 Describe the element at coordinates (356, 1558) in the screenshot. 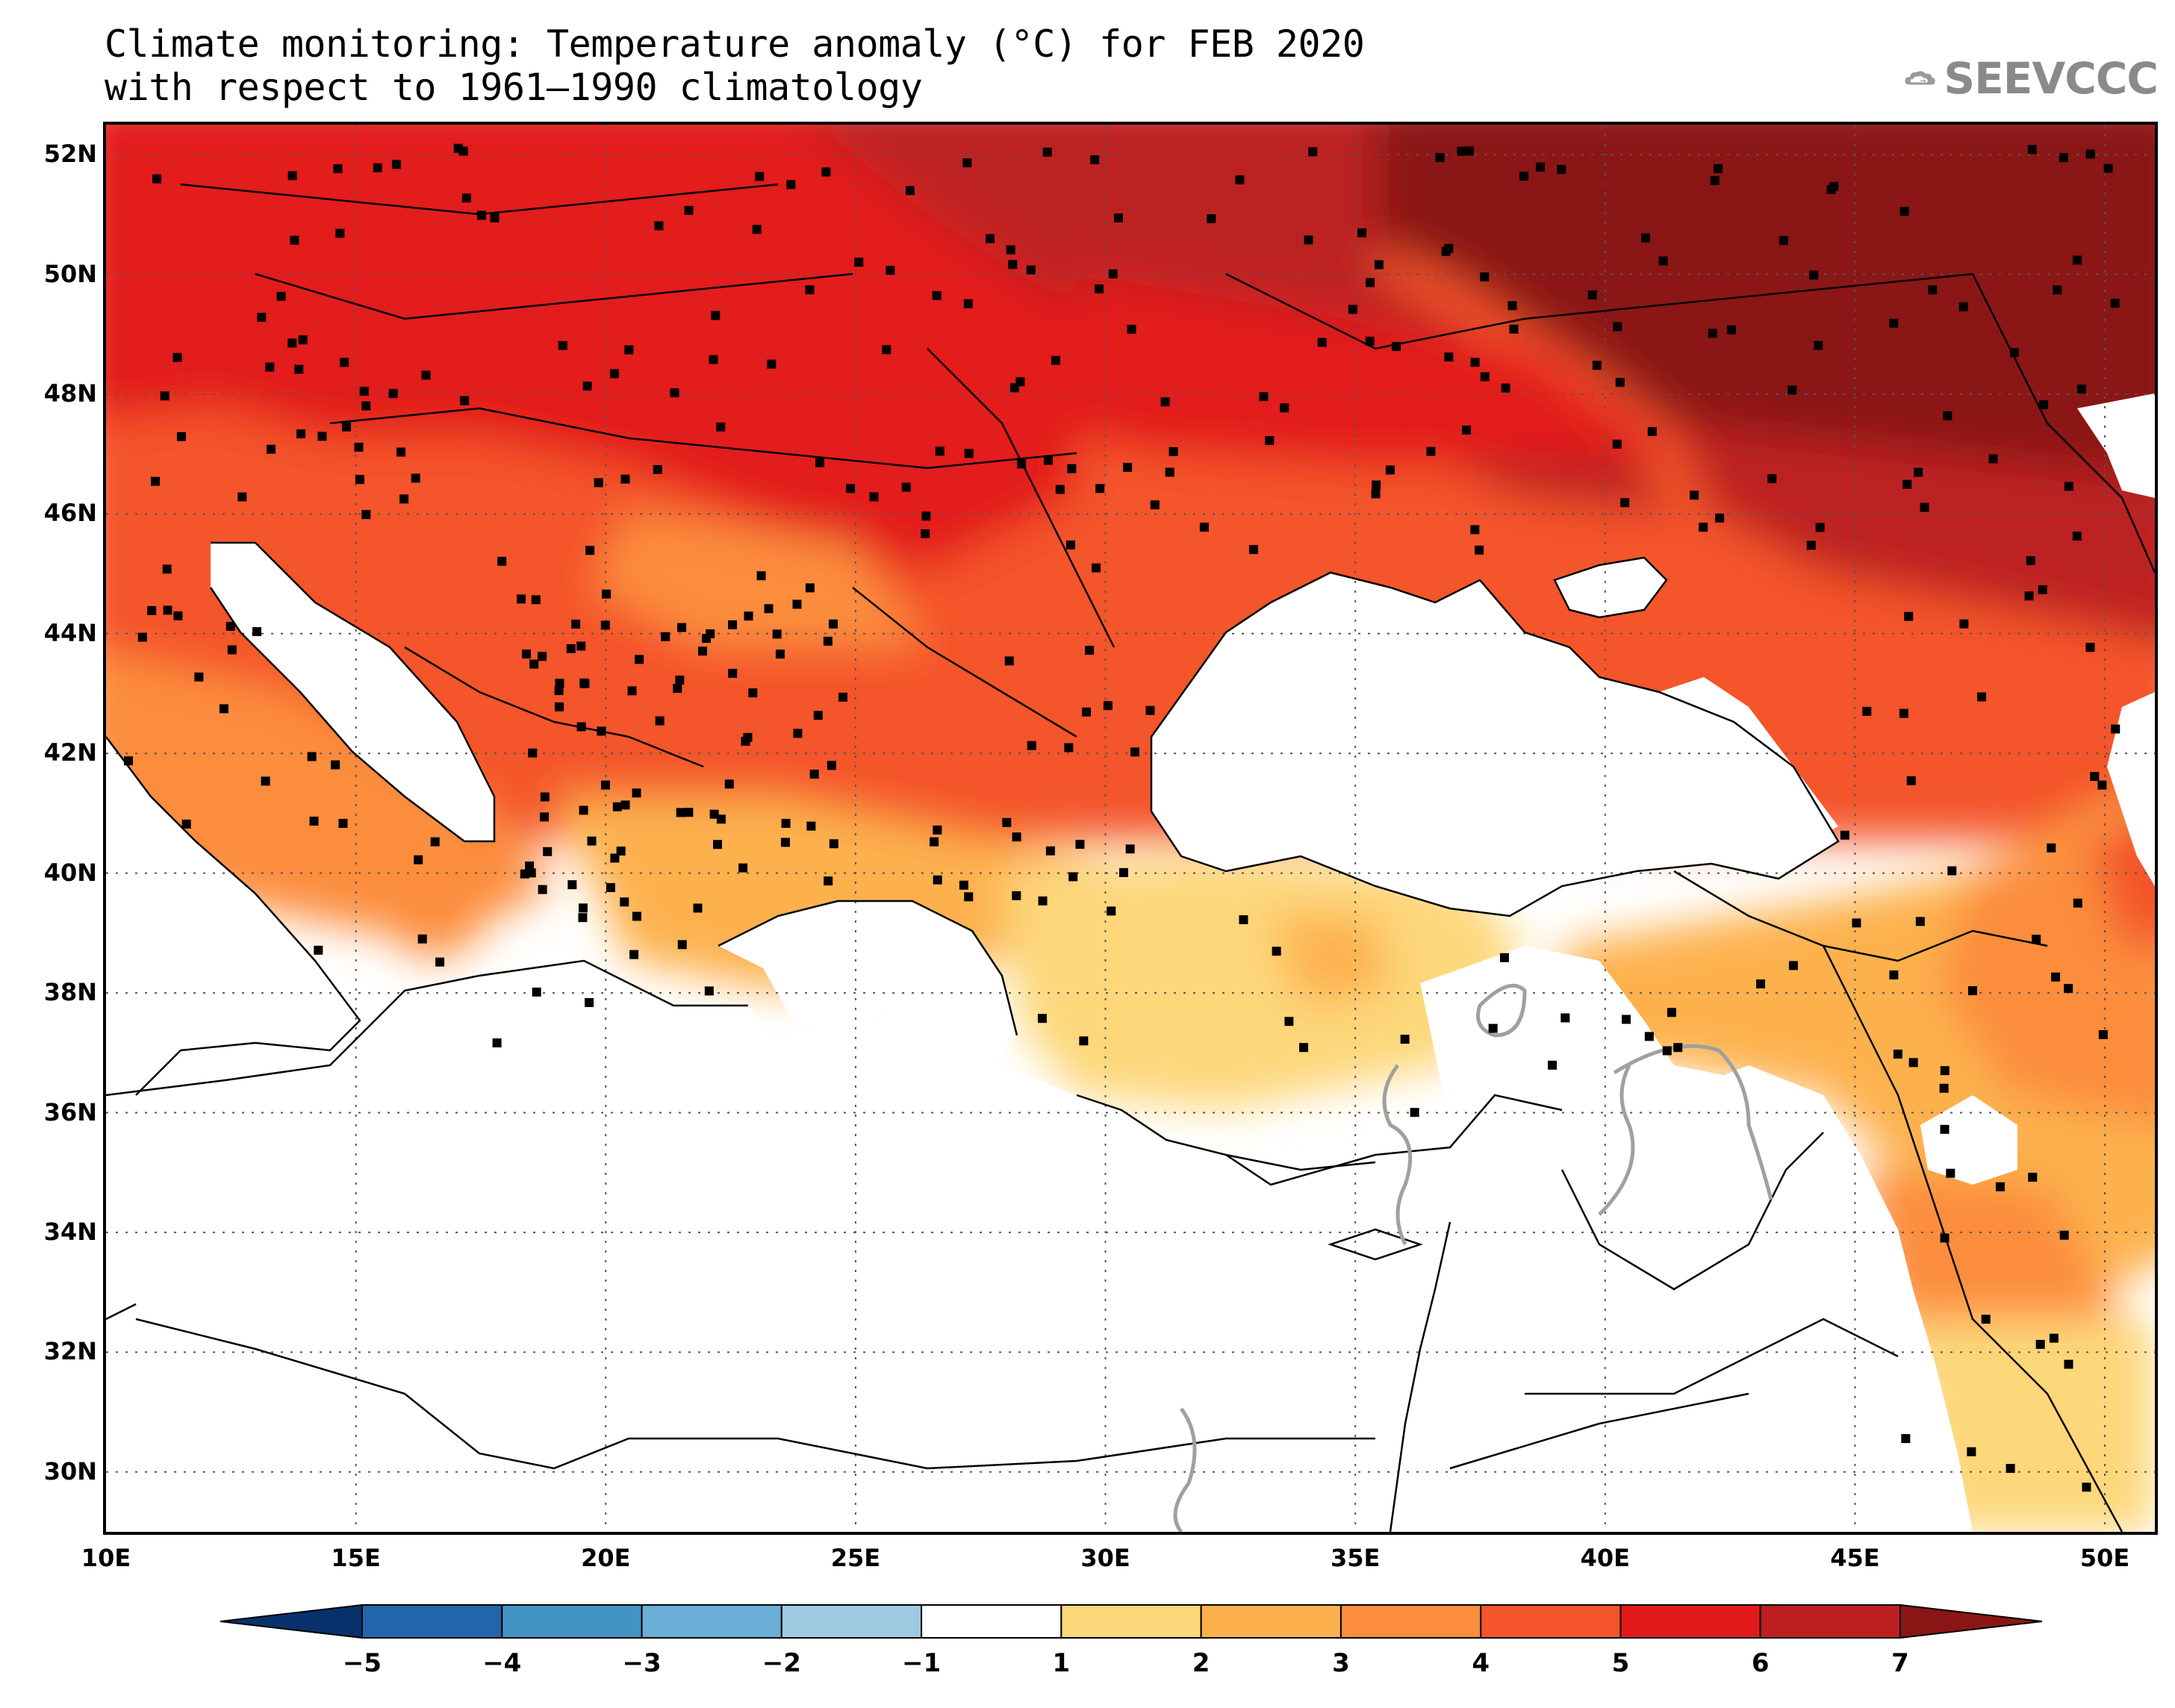

I see `longitude-tick-label: 15E` at that location.